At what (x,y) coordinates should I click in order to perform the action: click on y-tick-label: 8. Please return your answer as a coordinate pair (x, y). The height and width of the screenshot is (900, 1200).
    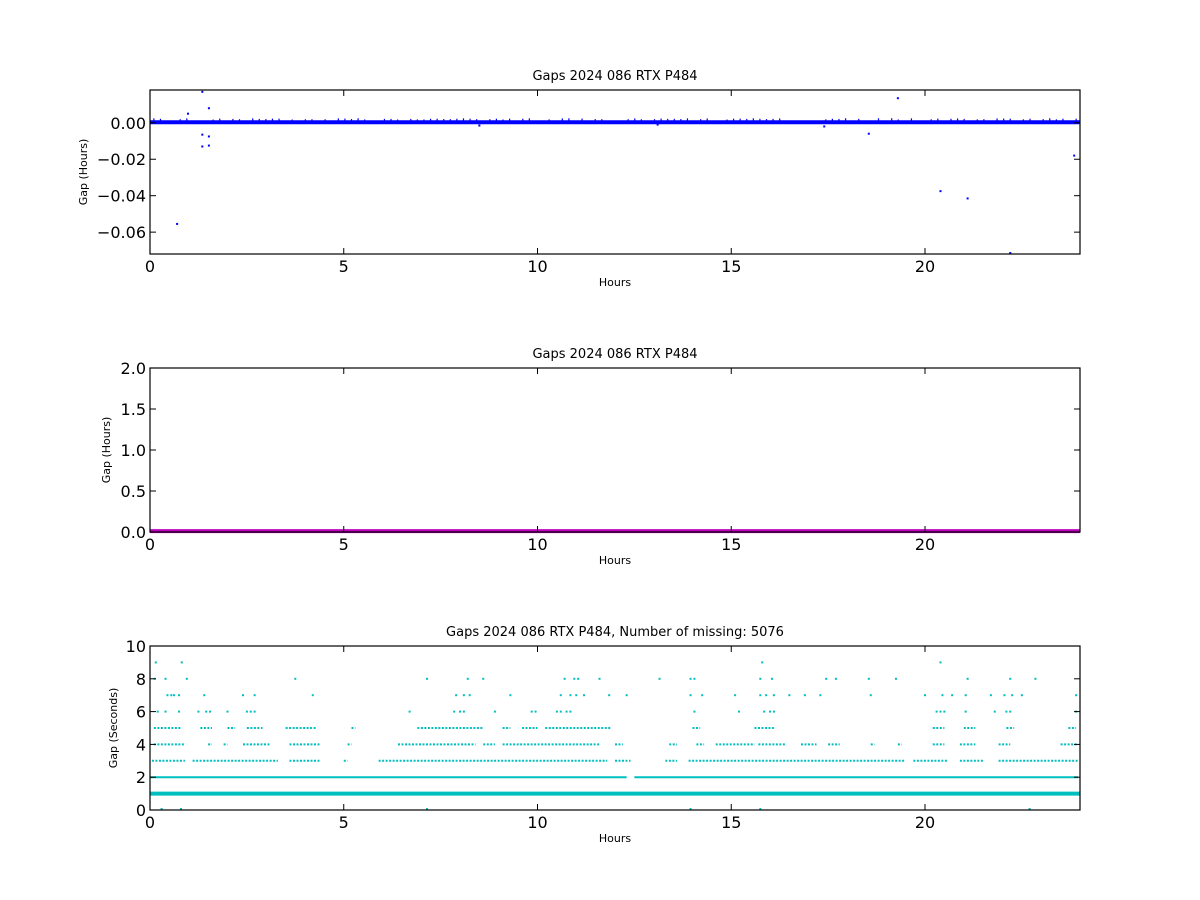
    Looking at the image, I should click on (141, 679).